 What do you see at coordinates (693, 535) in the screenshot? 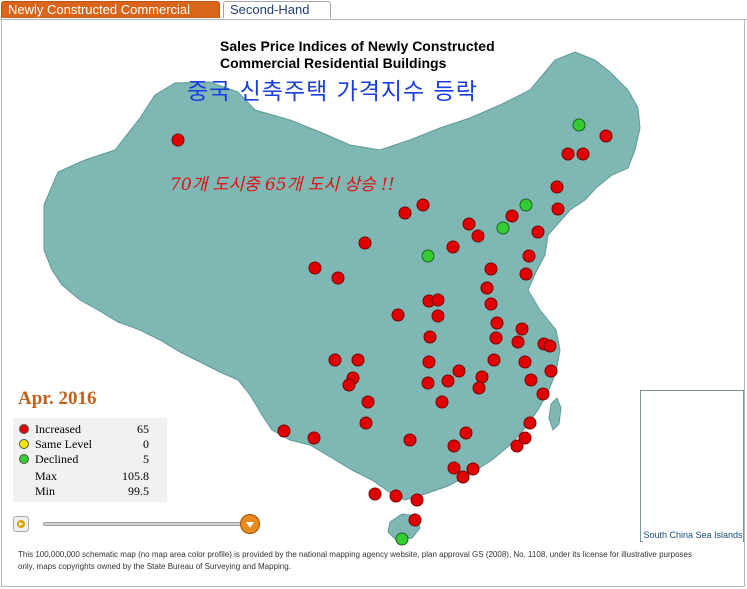
I see `inset-label: South China Sea Islands` at bounding box center [693, 535].